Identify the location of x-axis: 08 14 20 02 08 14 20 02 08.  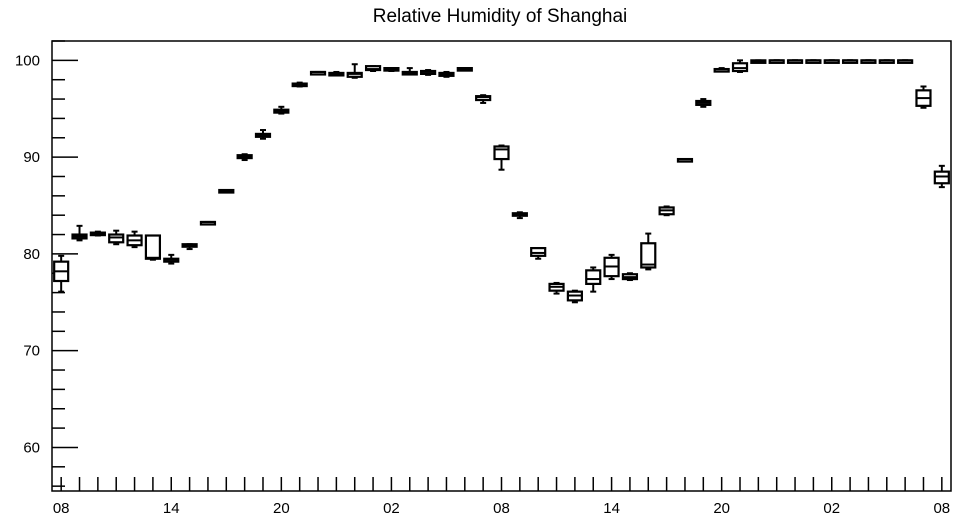
(501, 497).